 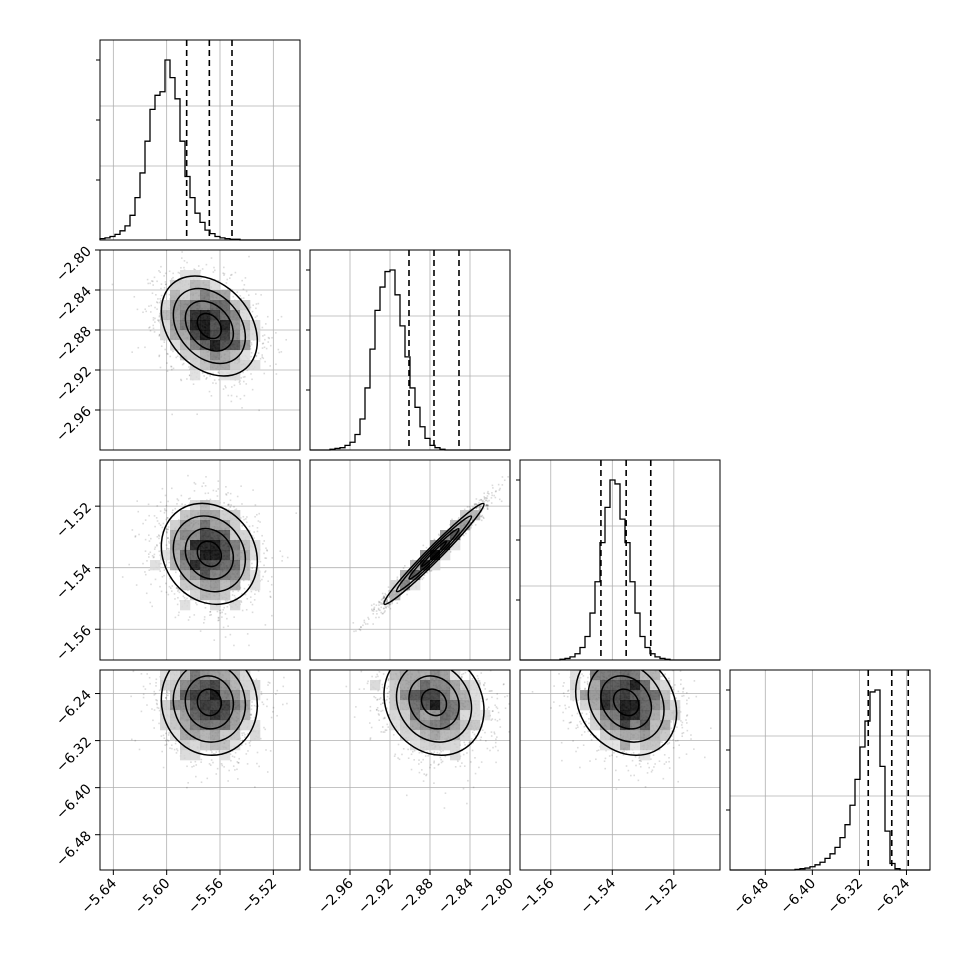 I want to click on x-tick-label-1-4: −2.80, so click(x=496, y=897).